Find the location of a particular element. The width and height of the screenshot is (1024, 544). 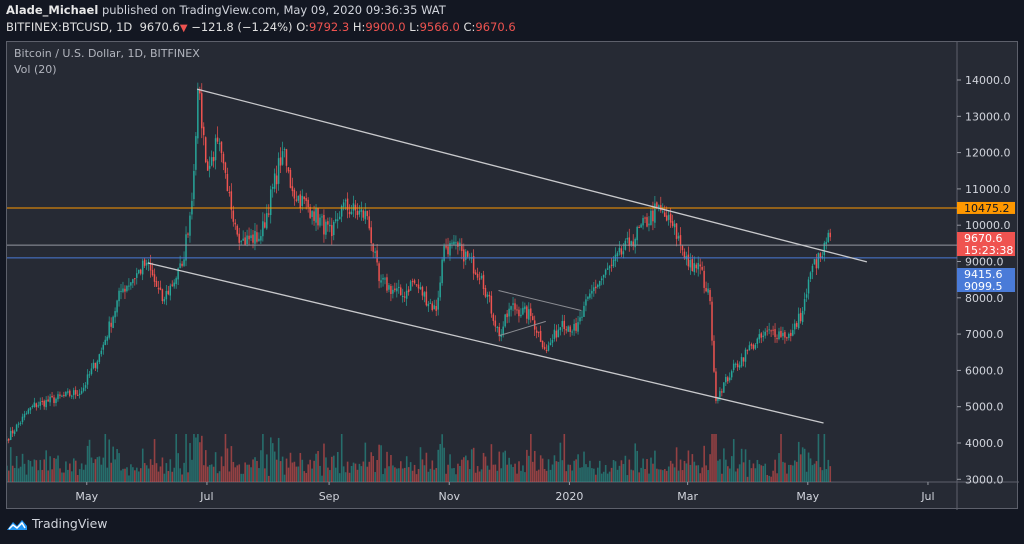

author: Alade_Michael is located at coordinates (52, 10).